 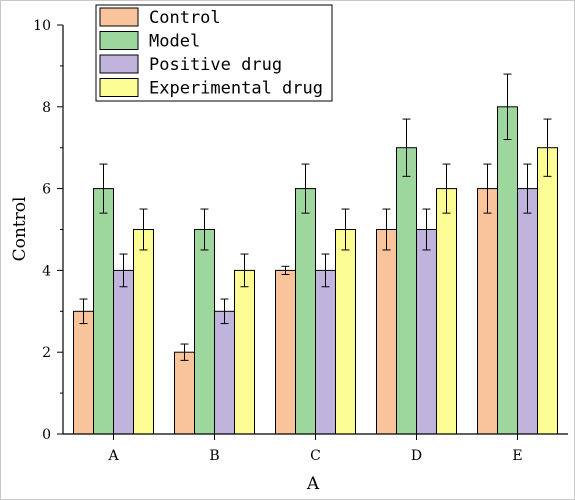 What do you see at coordinates (244, 352) in the screenshot?
I see `bar-experimental-drug-b` at bounding box center [244, 352].